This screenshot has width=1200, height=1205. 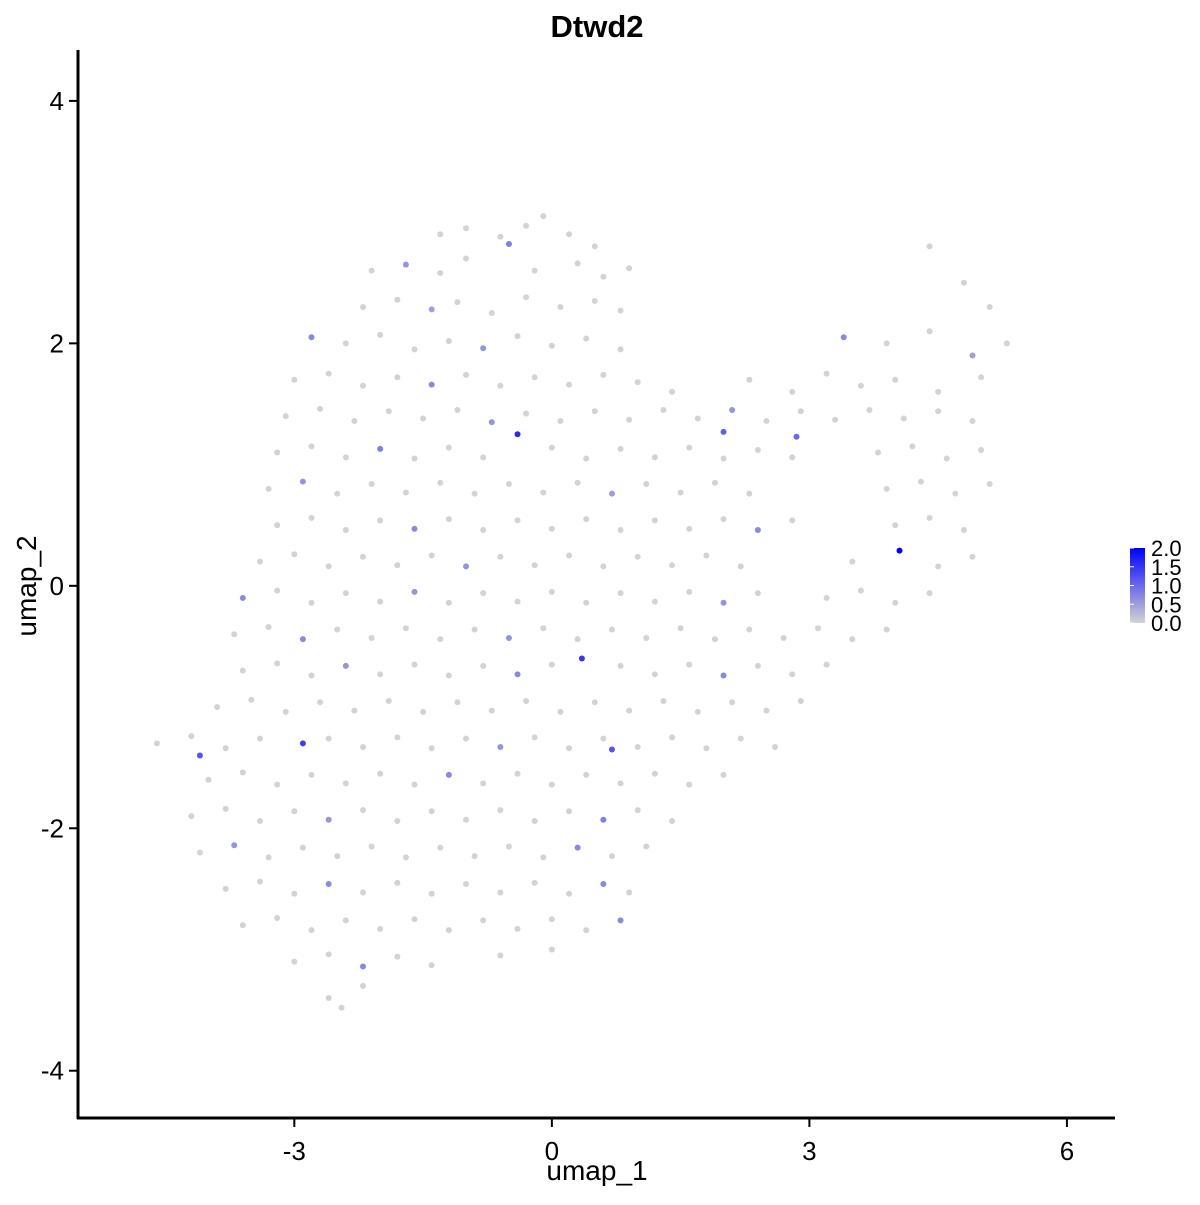 What do you see at coordinates (57, 586) in the screenshot?
I see `y-tick-label: 0` at bounding box center [57, 586].